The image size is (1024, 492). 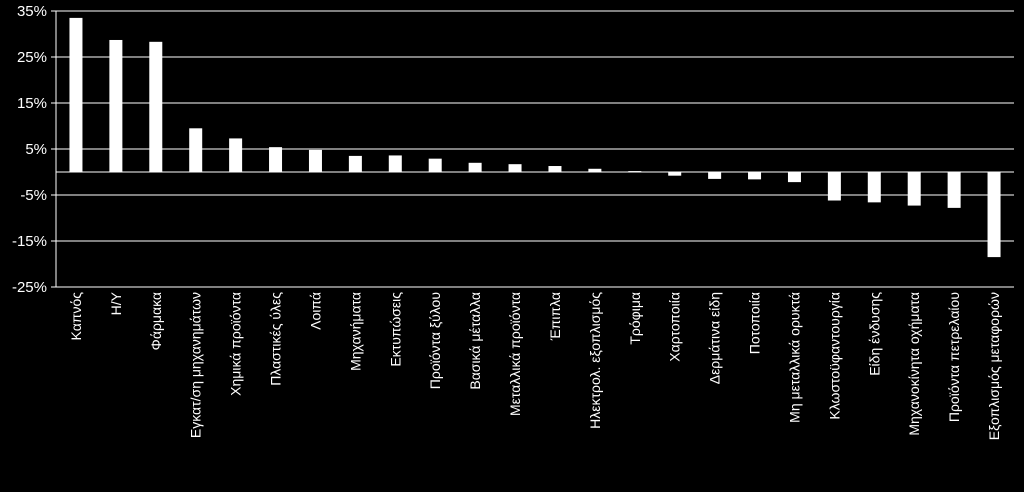 What do you see at coordinates (595, 360) in the screenshot?
I see `category-label: Ηλεκτρολ. εξοπλισμός` at bounding box center [595, 360].